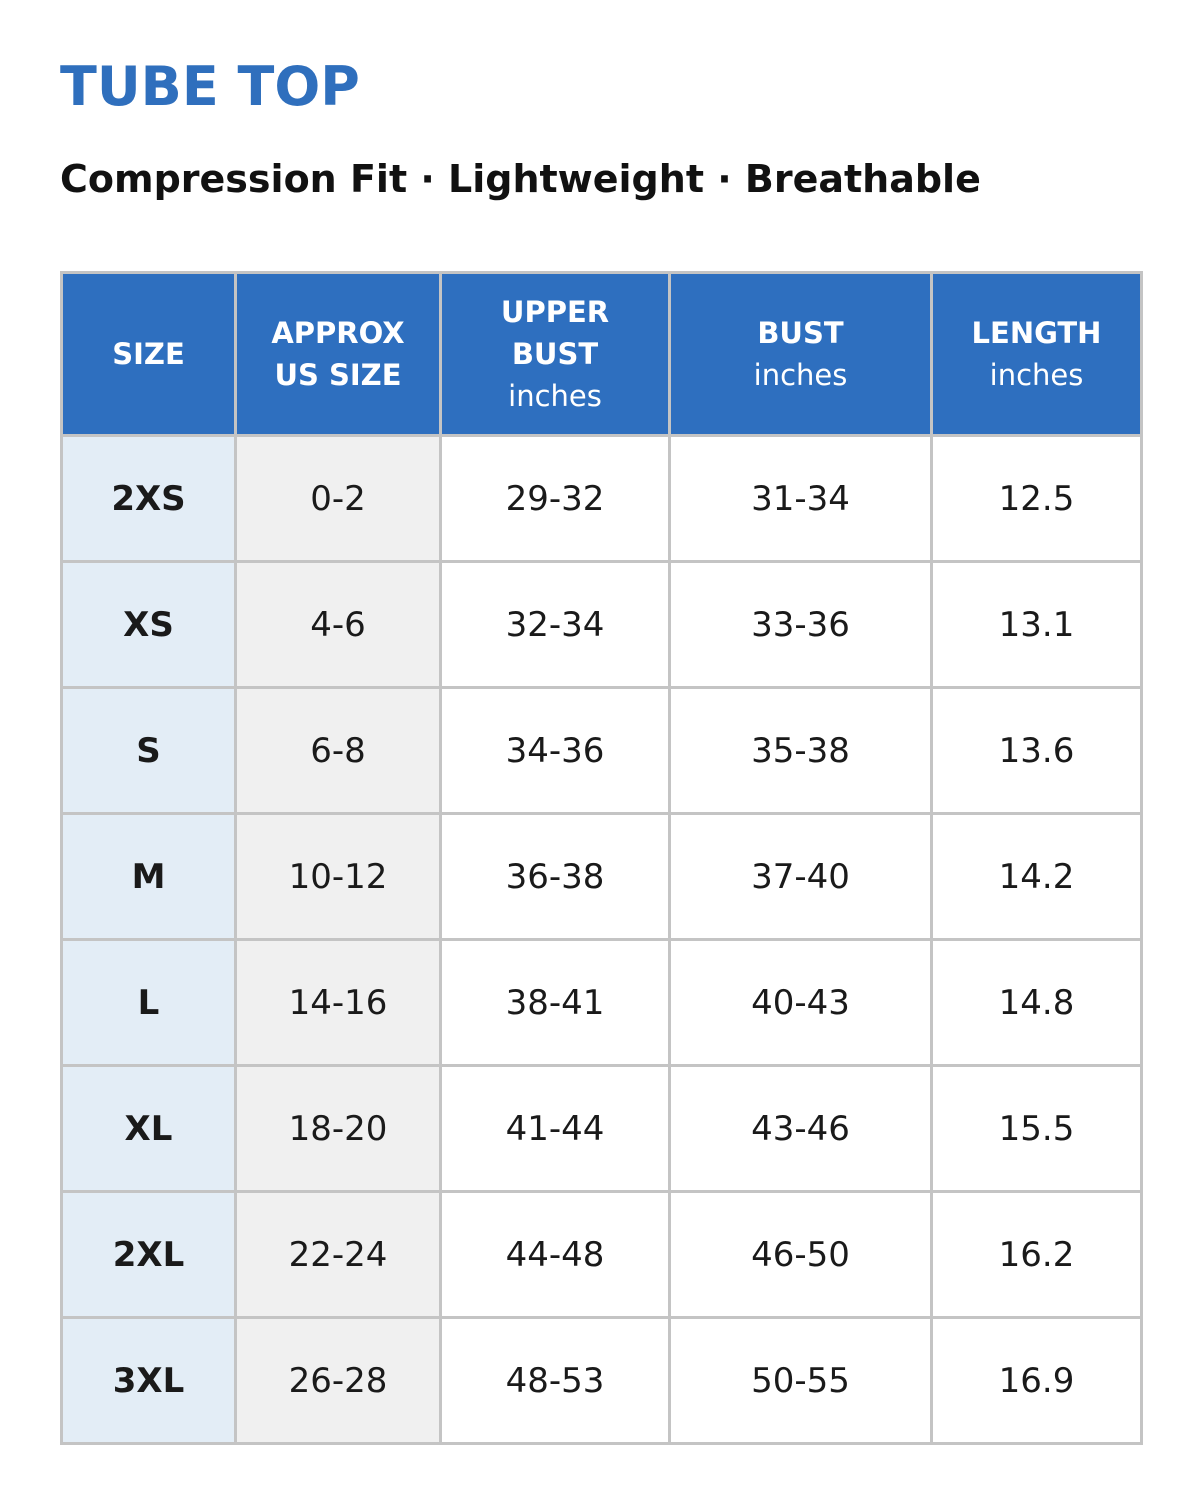 Image resolution: width=1200 pixels, height=1500 pixels. What do you see at coordinates (148, 876) in the screenshot?
I see `table-cell: M` at bounding box center [148, 876].